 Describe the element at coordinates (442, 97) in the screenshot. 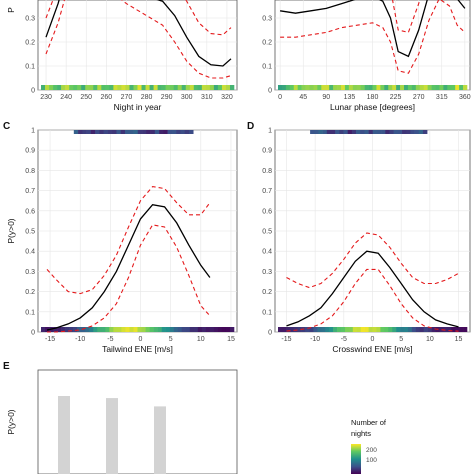

I see `x-tick-label: 315` at that location.